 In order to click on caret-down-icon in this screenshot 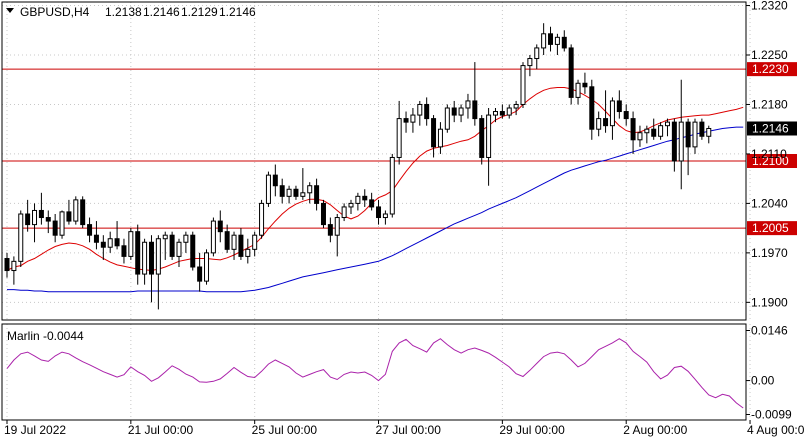, I will do `click(10, 10)`.